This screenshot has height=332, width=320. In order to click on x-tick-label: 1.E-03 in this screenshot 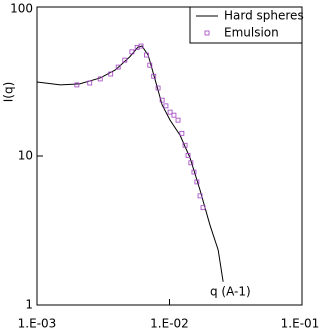, I will do `click(37, 324)`.